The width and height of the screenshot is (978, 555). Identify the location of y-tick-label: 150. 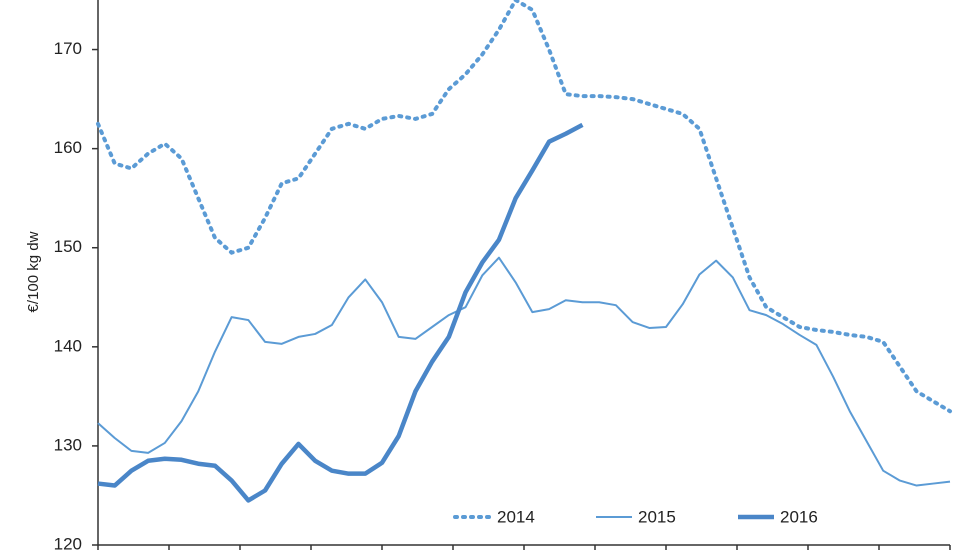
(68, 246).